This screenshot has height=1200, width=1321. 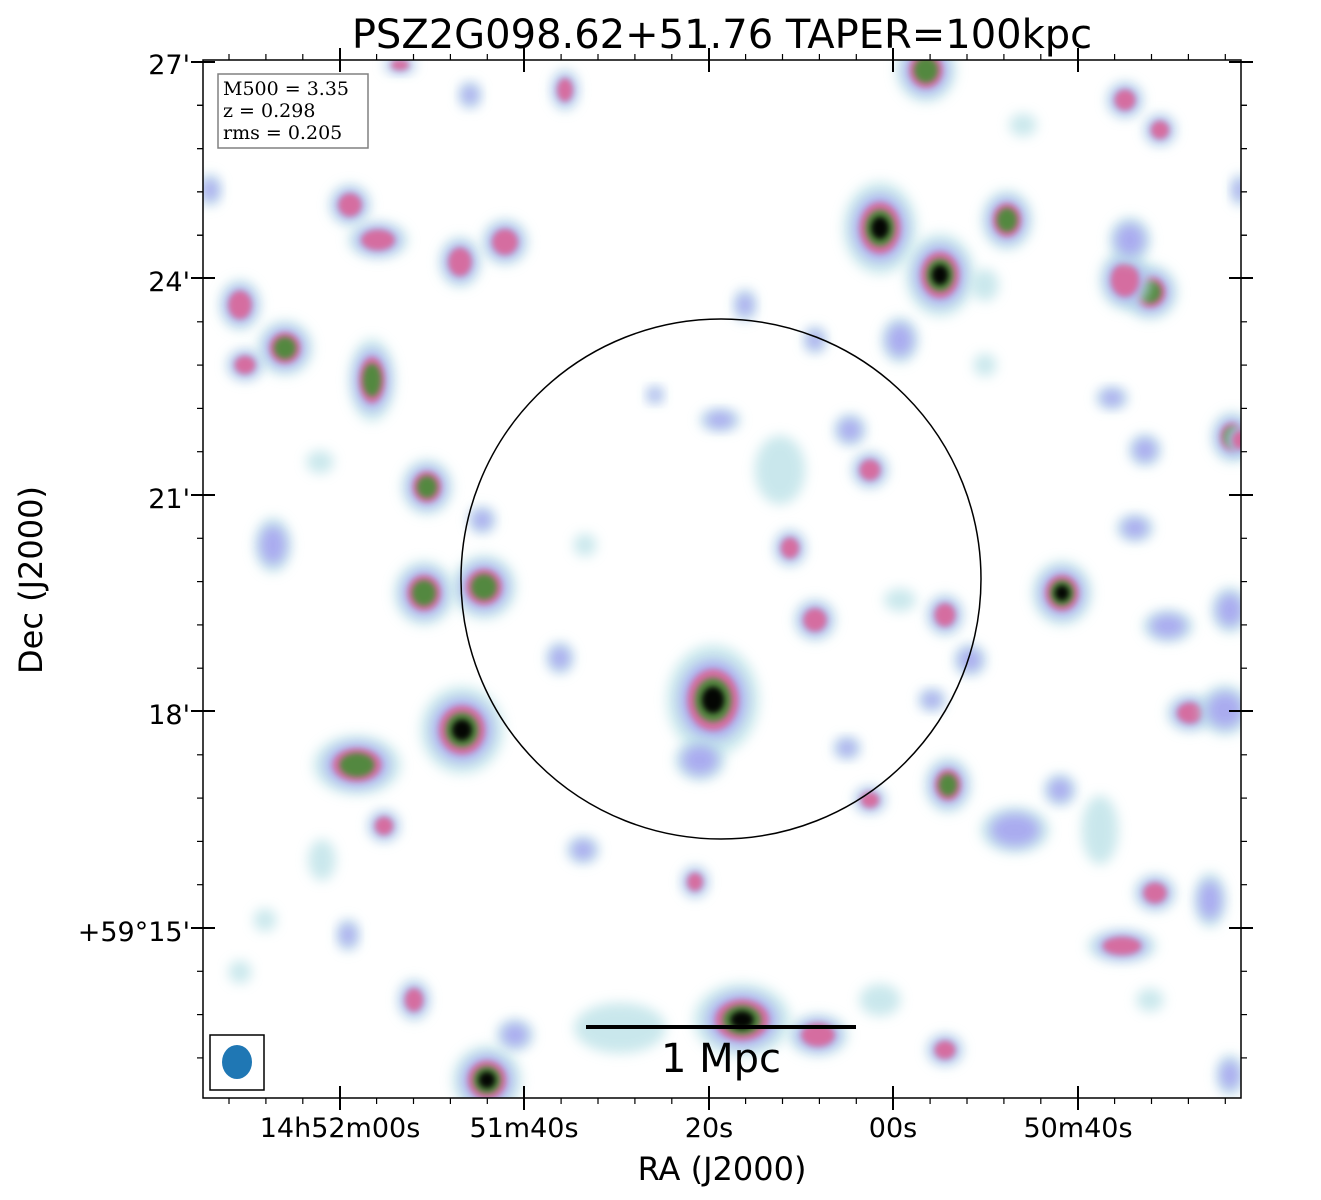 I want to click on info-box: M500 = 3.35 z = 0.298 rms = 0.205, so click(x=293, y=111).